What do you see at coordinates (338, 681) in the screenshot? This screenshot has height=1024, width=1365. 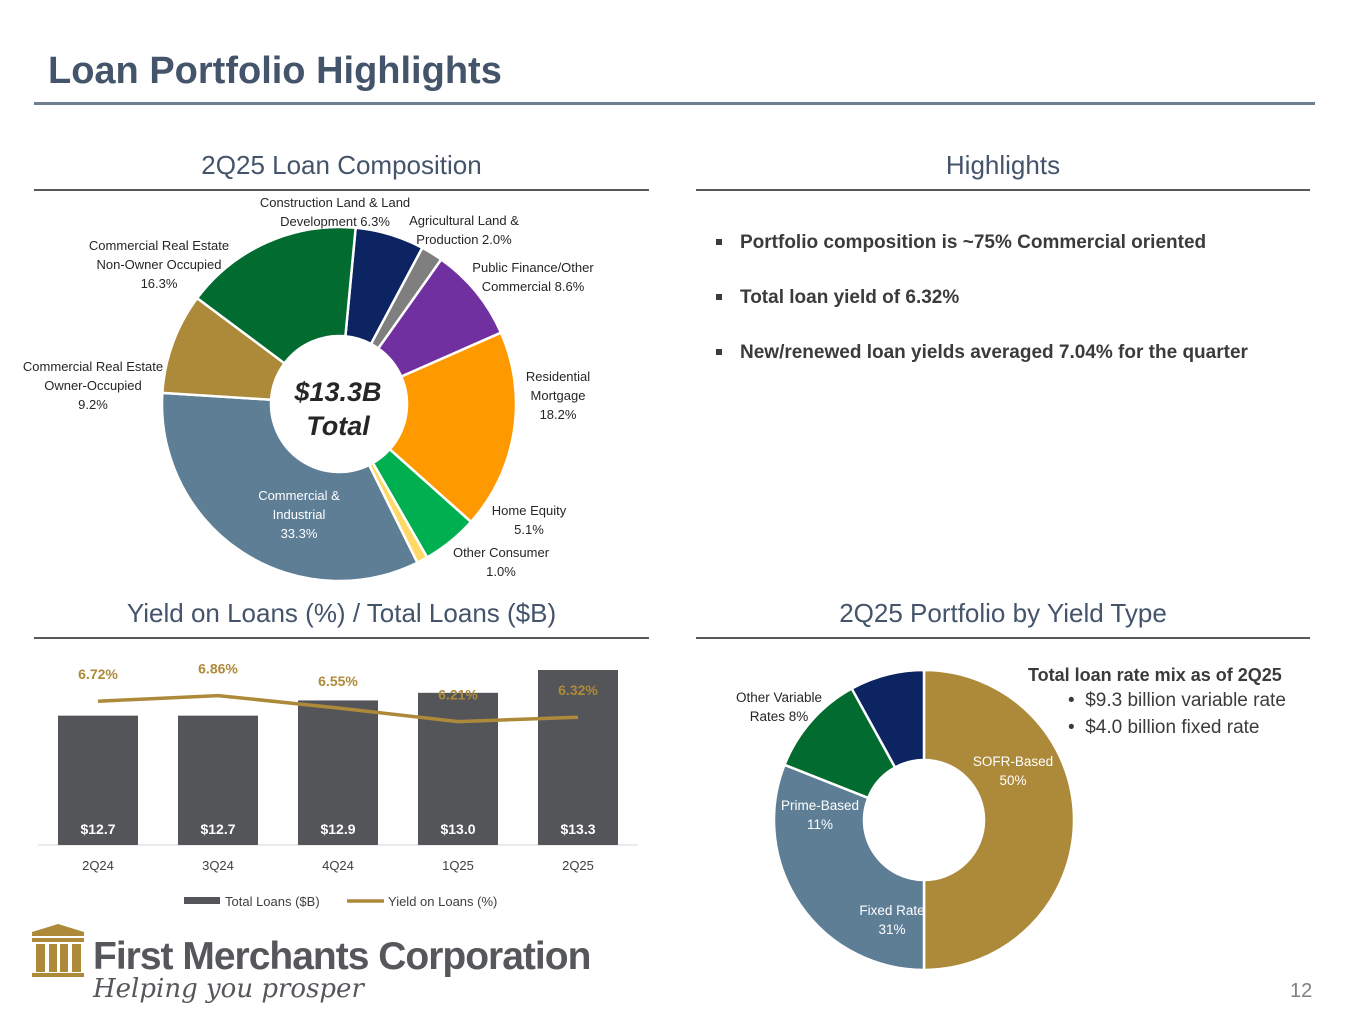 I see `yield-value-label: 6.55%` at bounding box center [338, 681].